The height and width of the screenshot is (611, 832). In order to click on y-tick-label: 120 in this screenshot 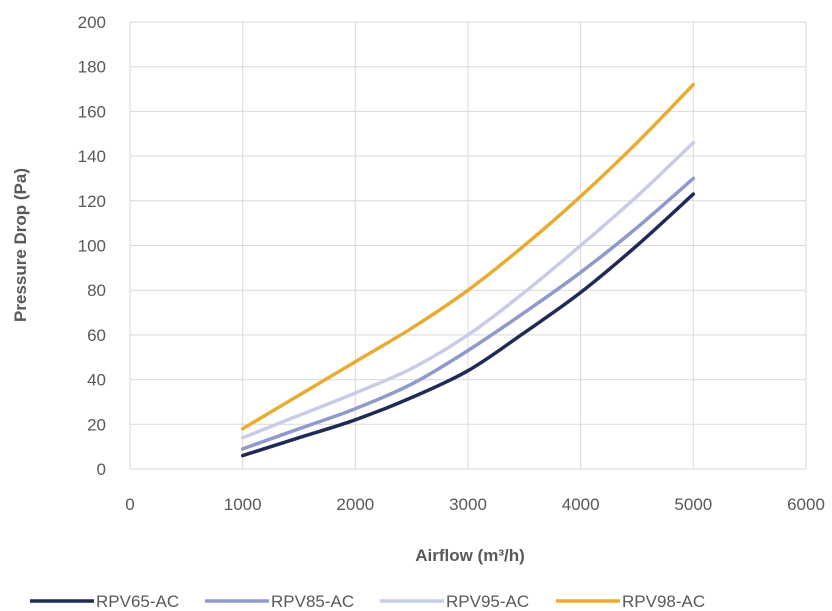, I will do `click(92, 201)`.